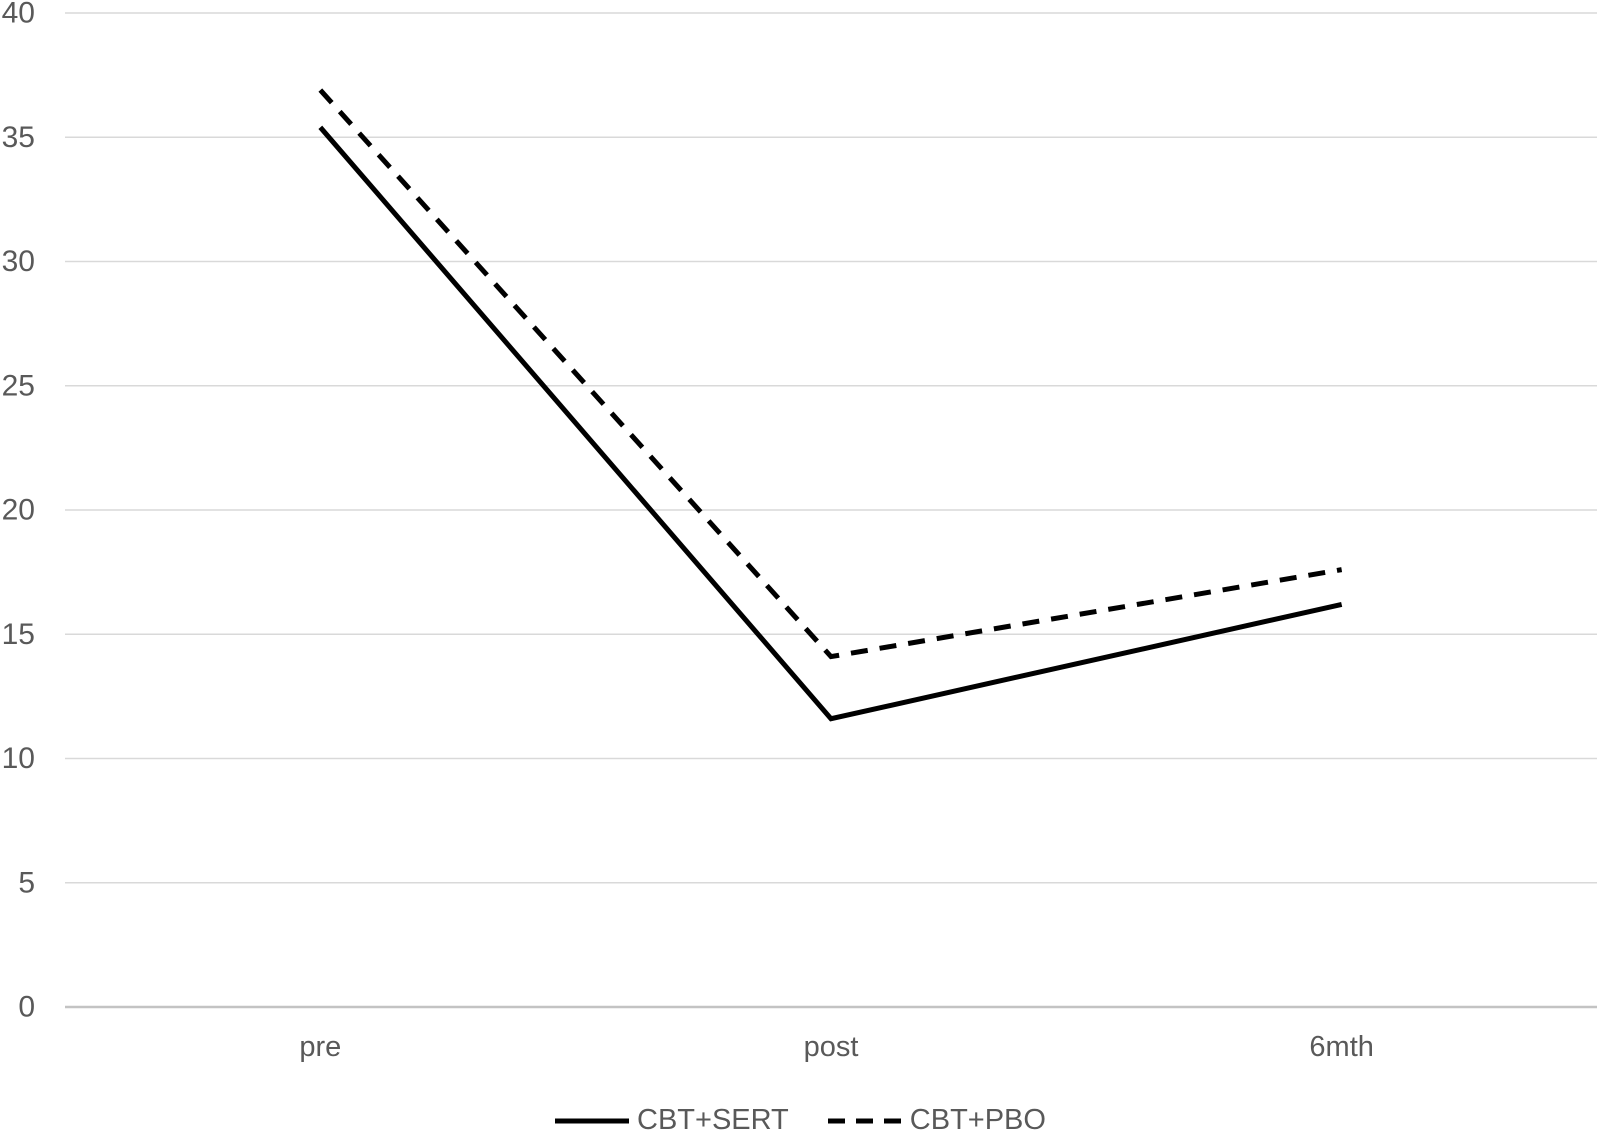 The height and width of the screenshot is (1147, 1600). I want to click on y-axis-tick-label: 5, so click(26, 882).